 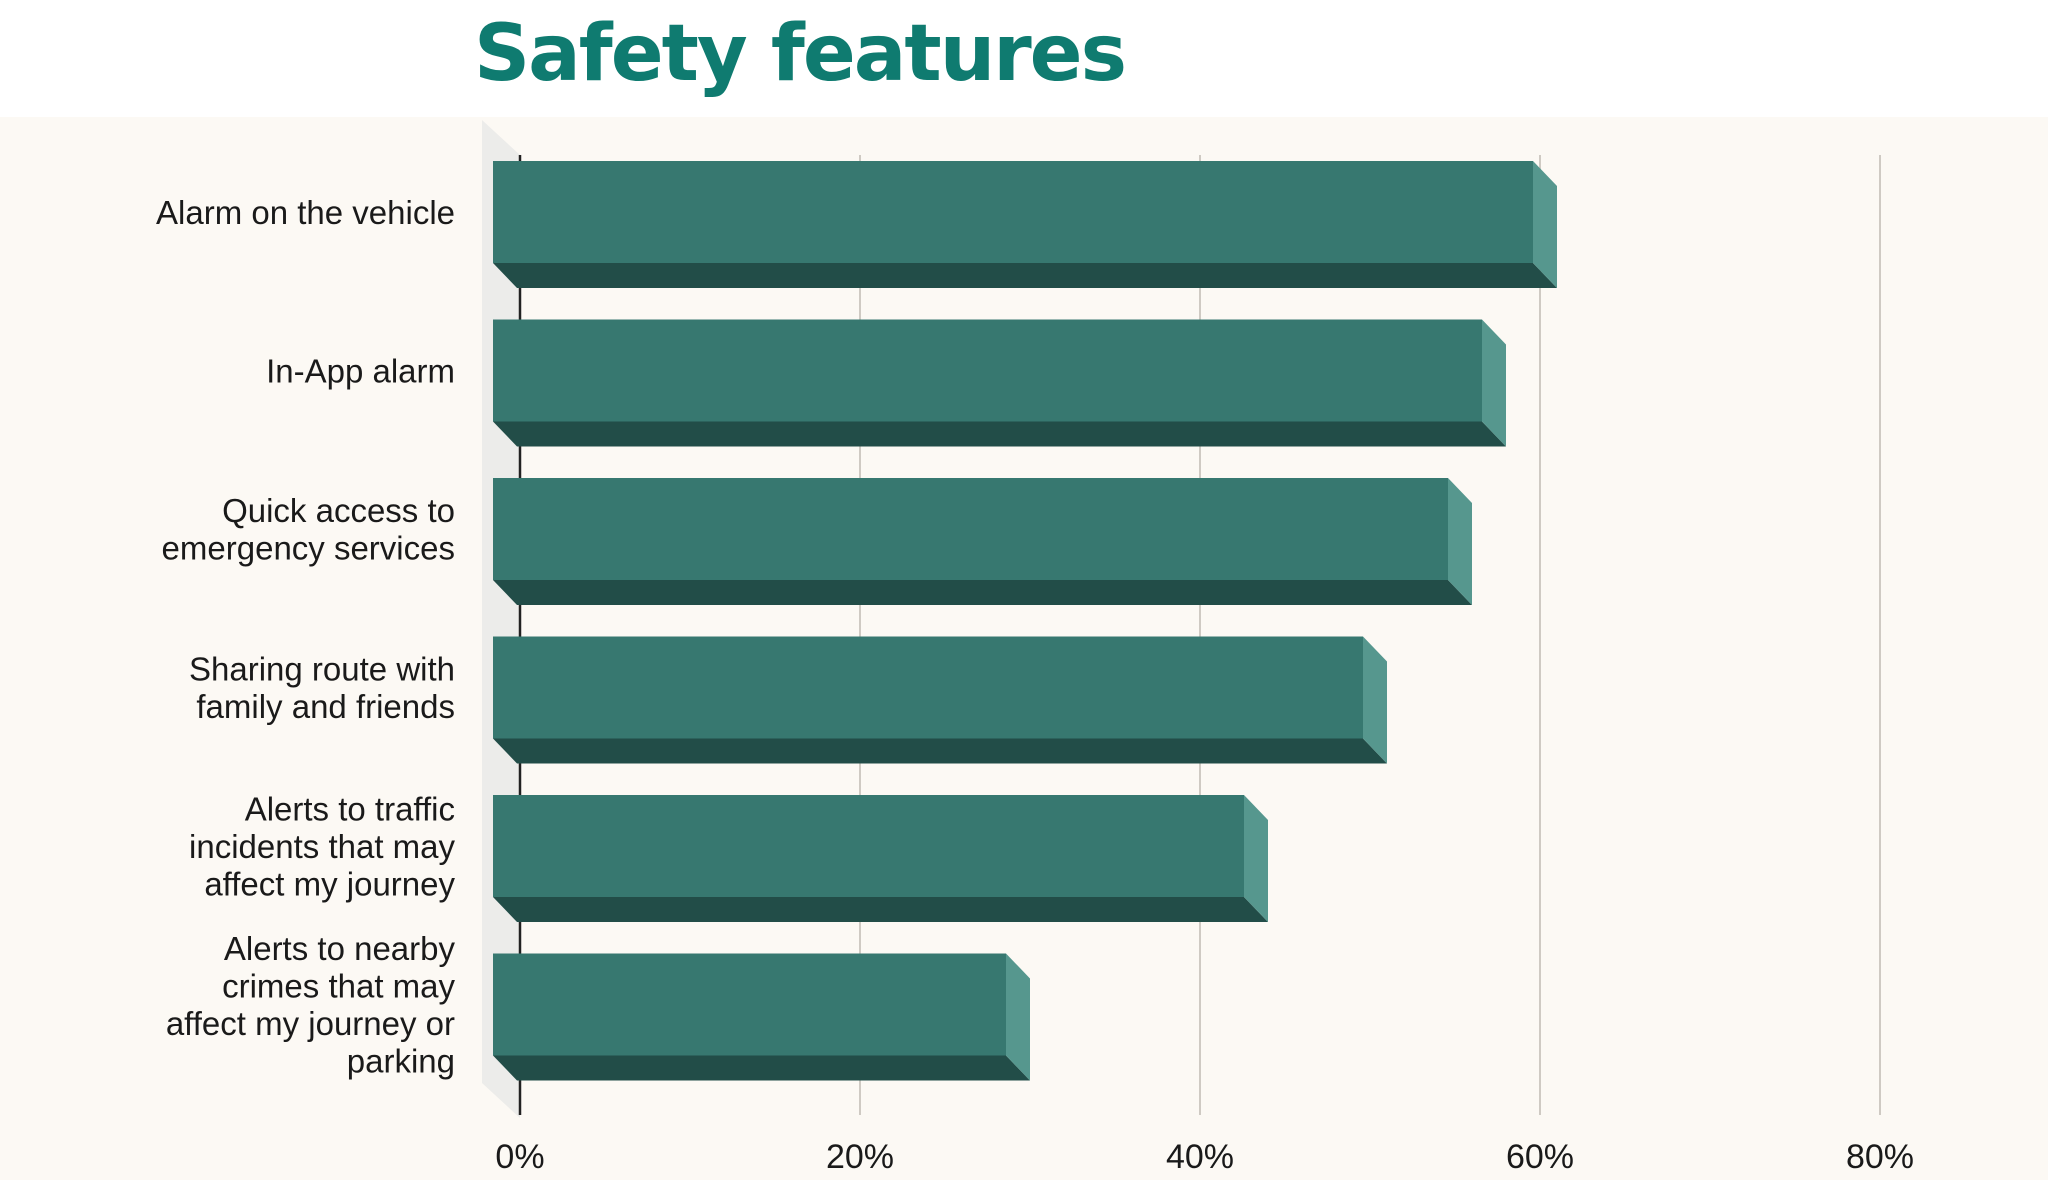 I want to click on category-label-1: In-App alarm, so click(x=360, y=370).